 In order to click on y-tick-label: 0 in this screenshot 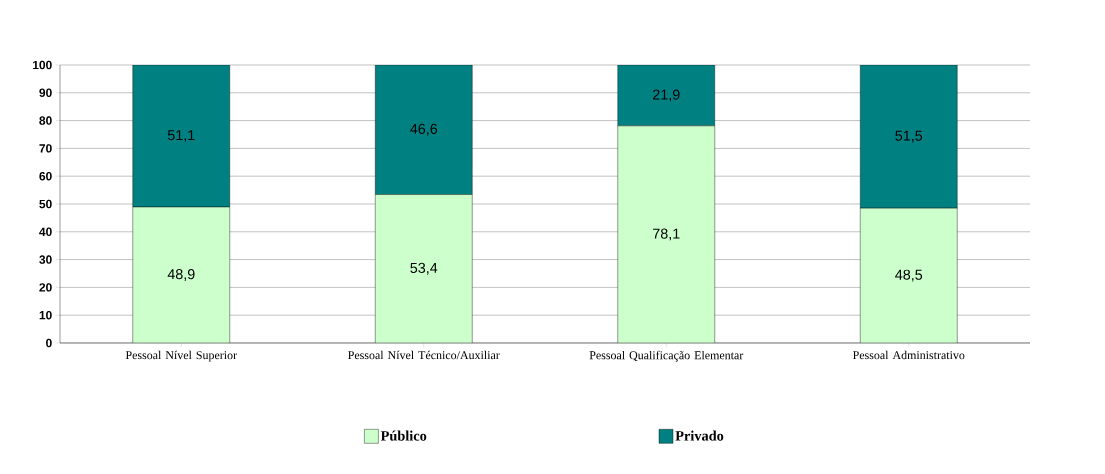, I will do `click(49, 343)`.